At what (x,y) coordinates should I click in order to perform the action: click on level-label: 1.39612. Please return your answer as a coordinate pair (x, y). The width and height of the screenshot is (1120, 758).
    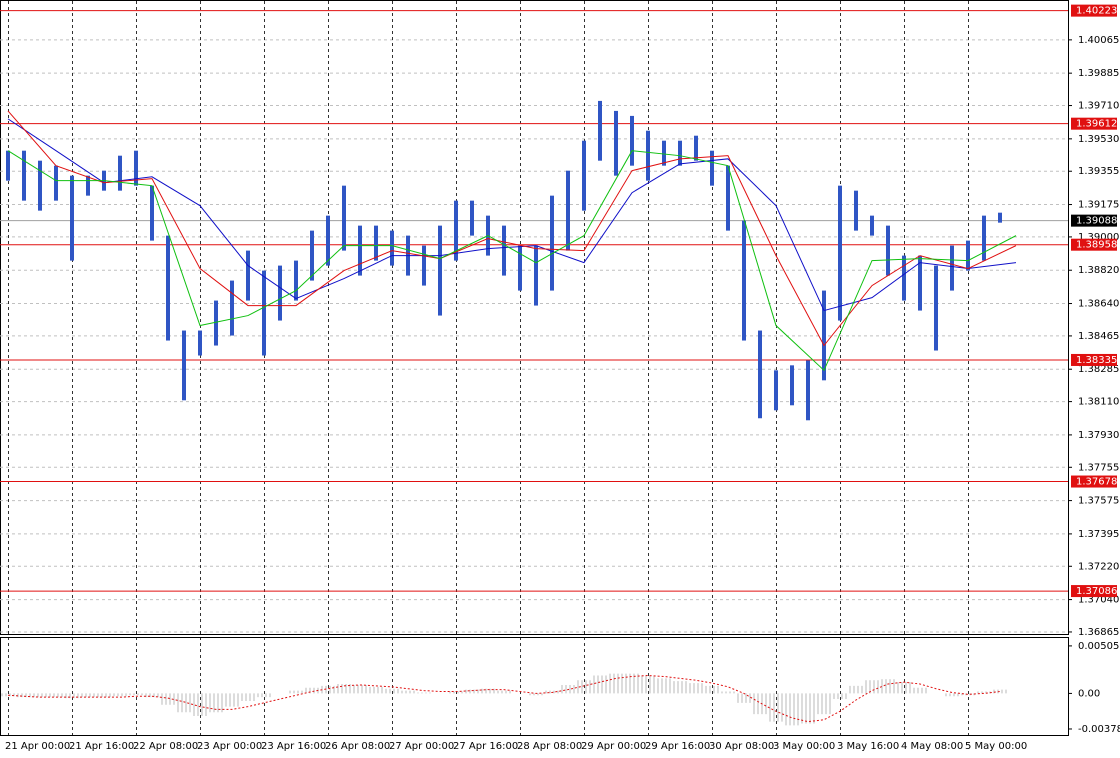
    Looking at the image, I should click on (1096, 124).